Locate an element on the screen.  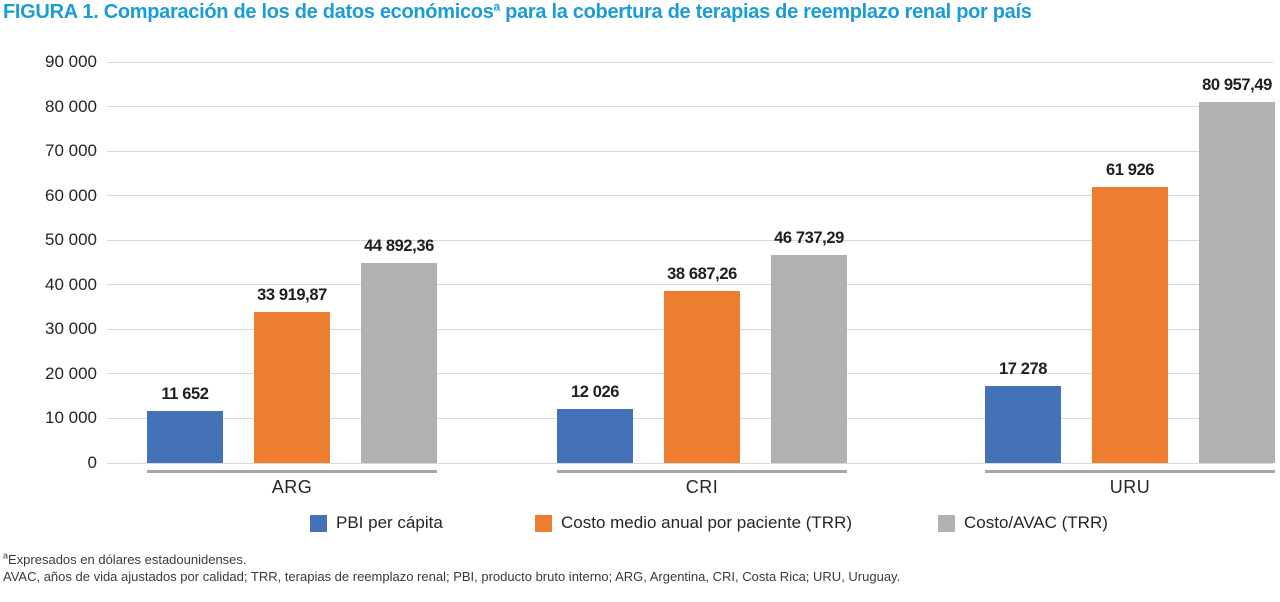
legend-item-3: Costo/AVAC (TRR) is located at coordinates (1023, 523).